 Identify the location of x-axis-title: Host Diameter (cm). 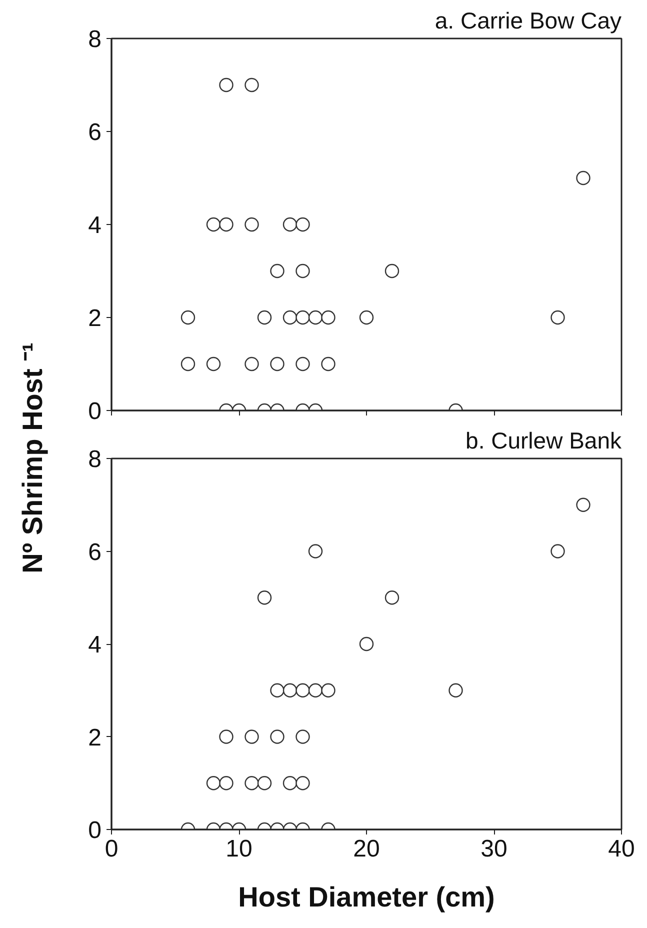
(366, 897).